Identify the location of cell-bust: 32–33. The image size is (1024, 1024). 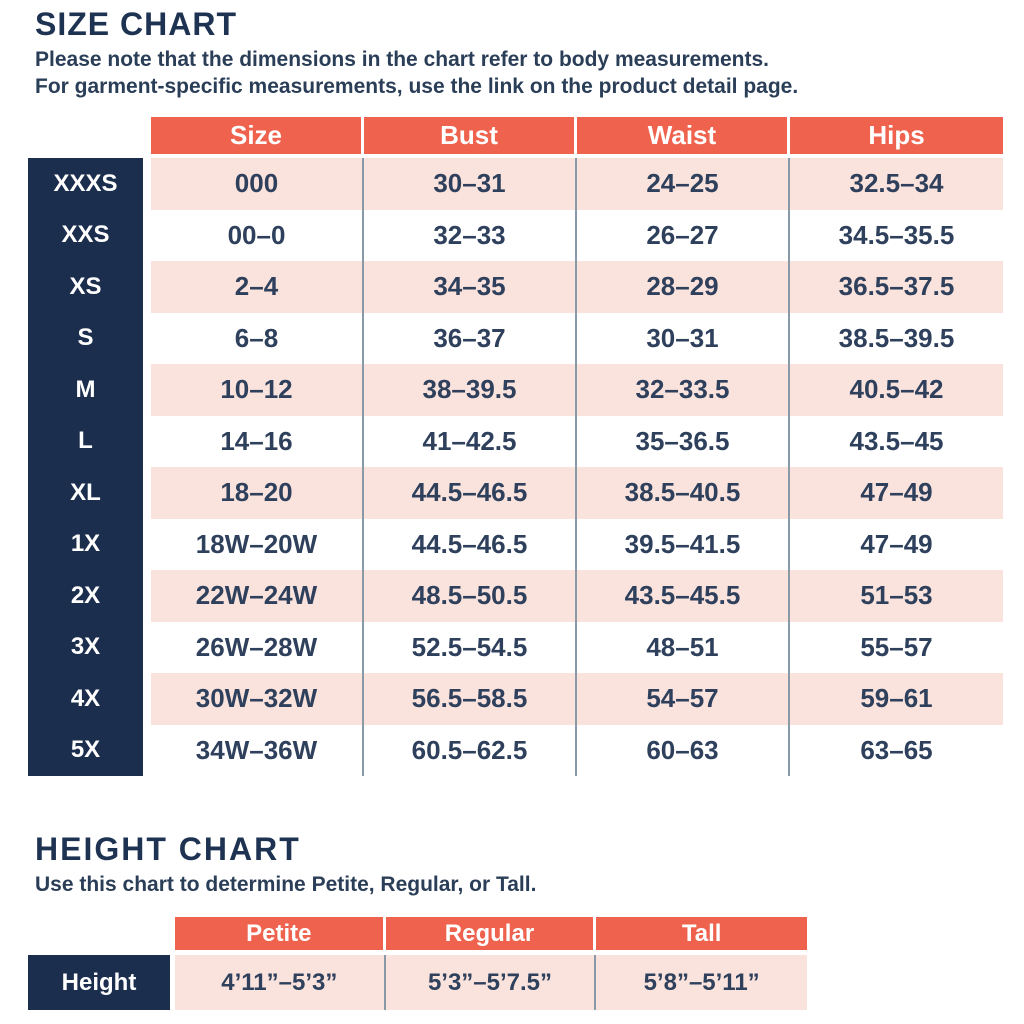
(470, 235).